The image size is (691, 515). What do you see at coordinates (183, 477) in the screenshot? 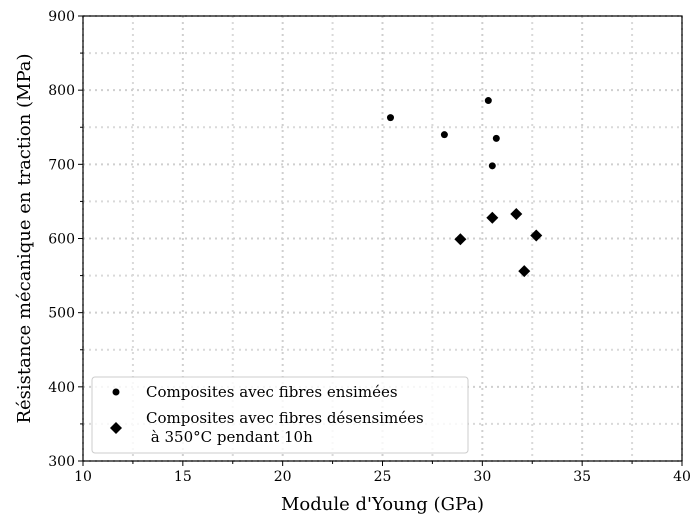
I see `x-tick-label: 15` at bounding box center [183, 477].